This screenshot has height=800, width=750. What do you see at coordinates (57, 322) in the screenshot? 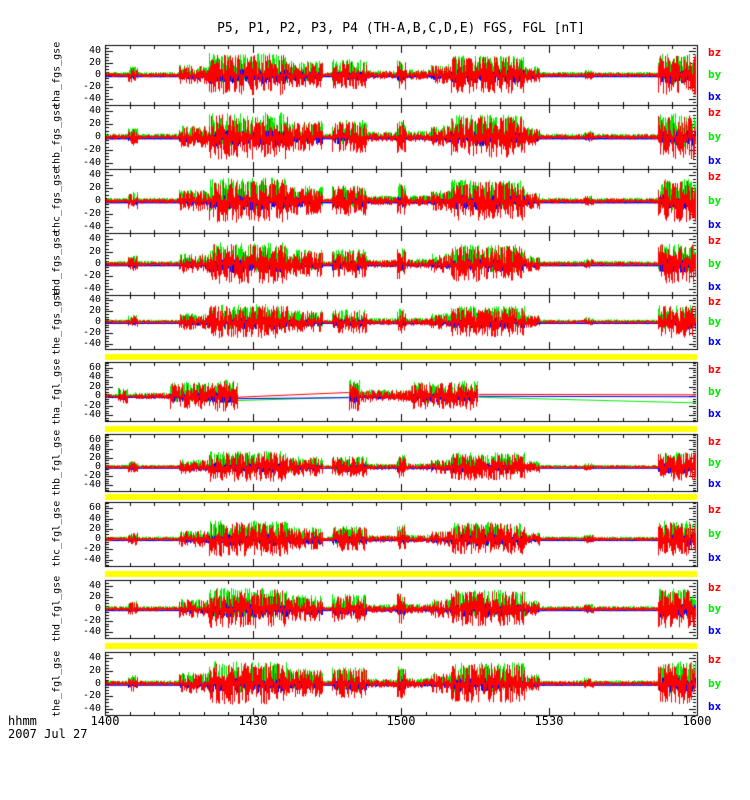
I see `panel-y-axis-title: the_fgs_gse` at bounding box center [57, 322].